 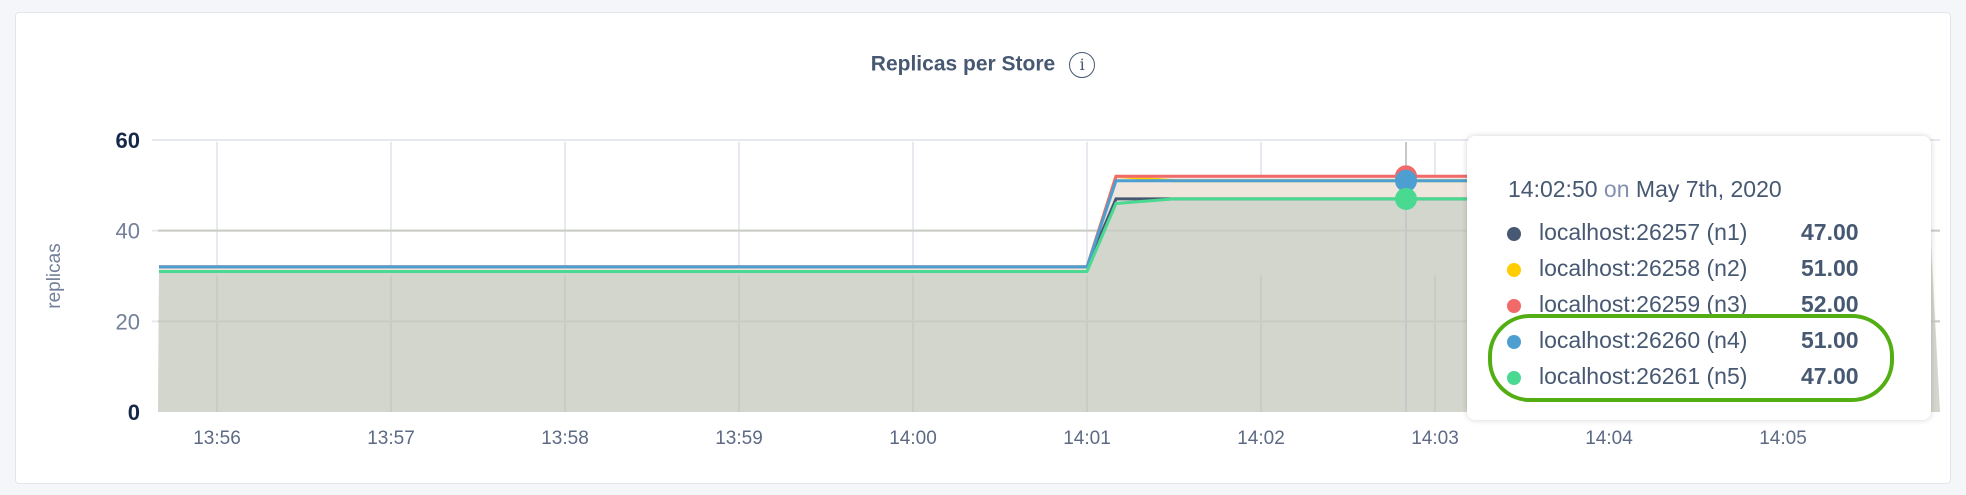 I want to click on highlight-annotation, so click(x=1691, y=358).